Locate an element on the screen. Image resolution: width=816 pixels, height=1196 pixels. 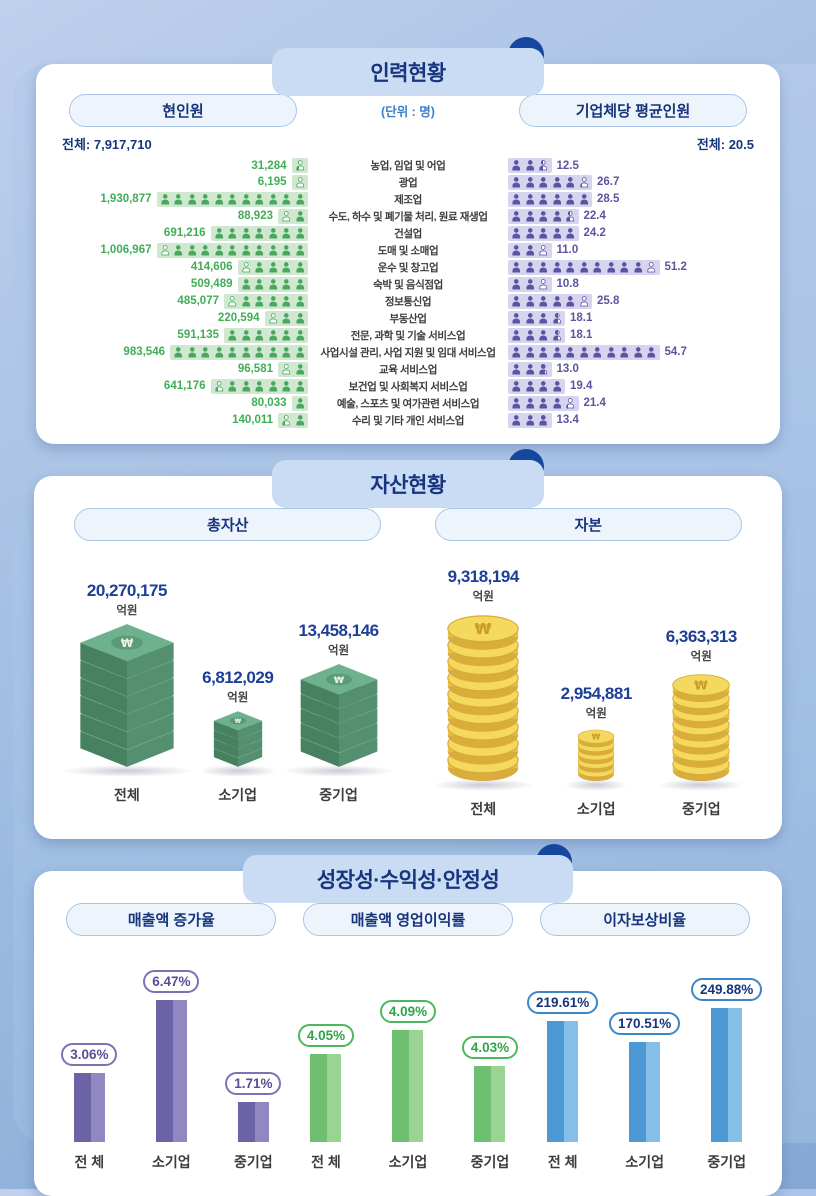
count-value: 1,006,967 is located at coordinates (125, 250).